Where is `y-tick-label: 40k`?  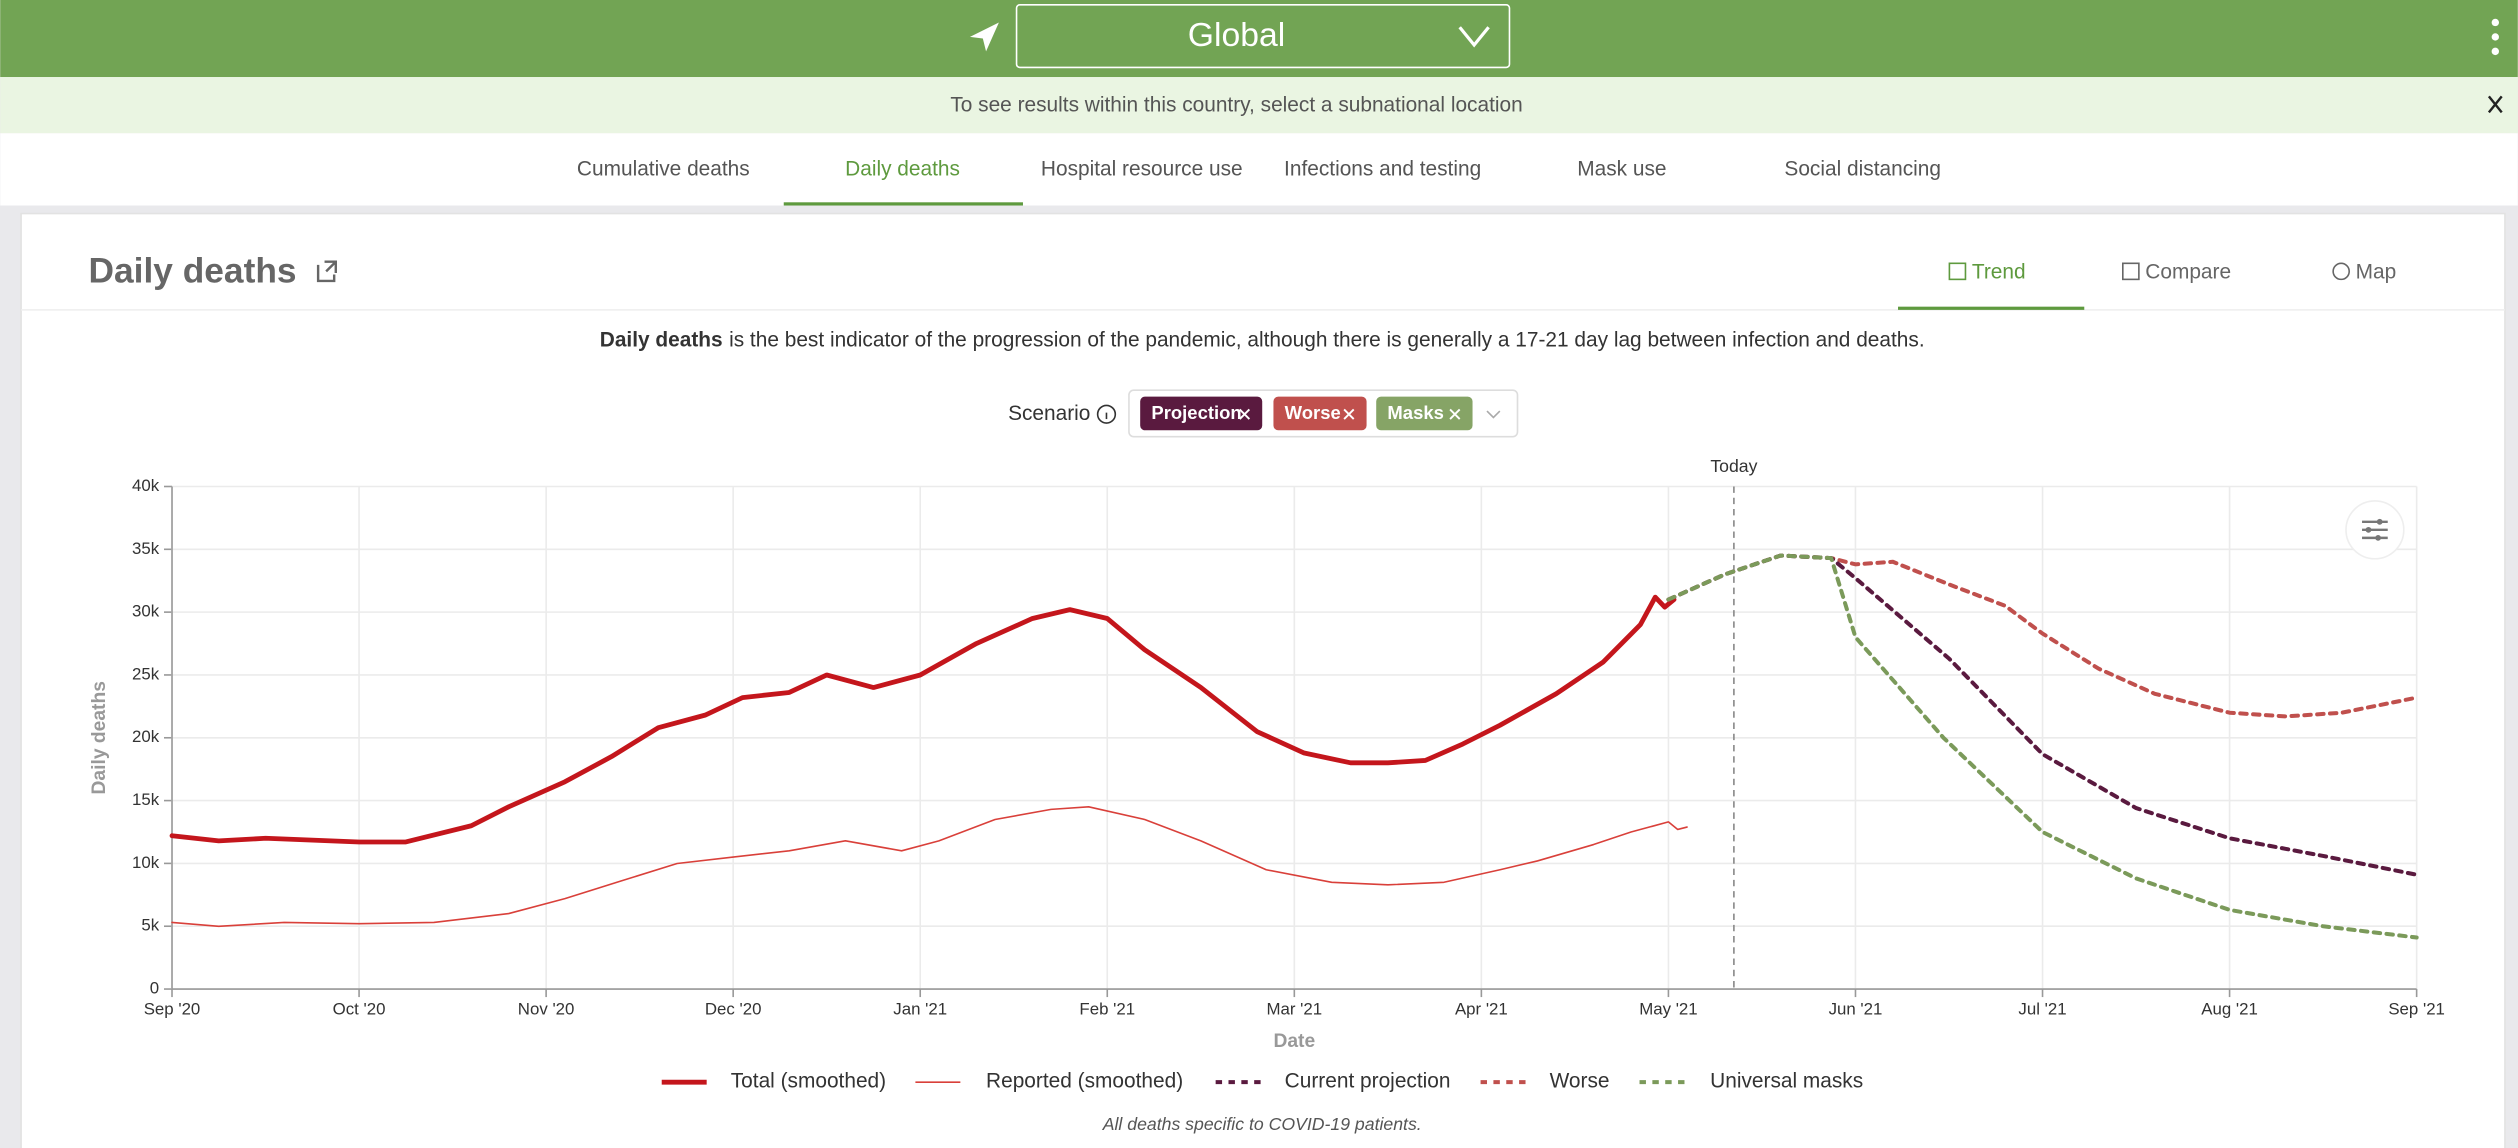 y-tick-label: 40k is located at coordinates (146, 485).